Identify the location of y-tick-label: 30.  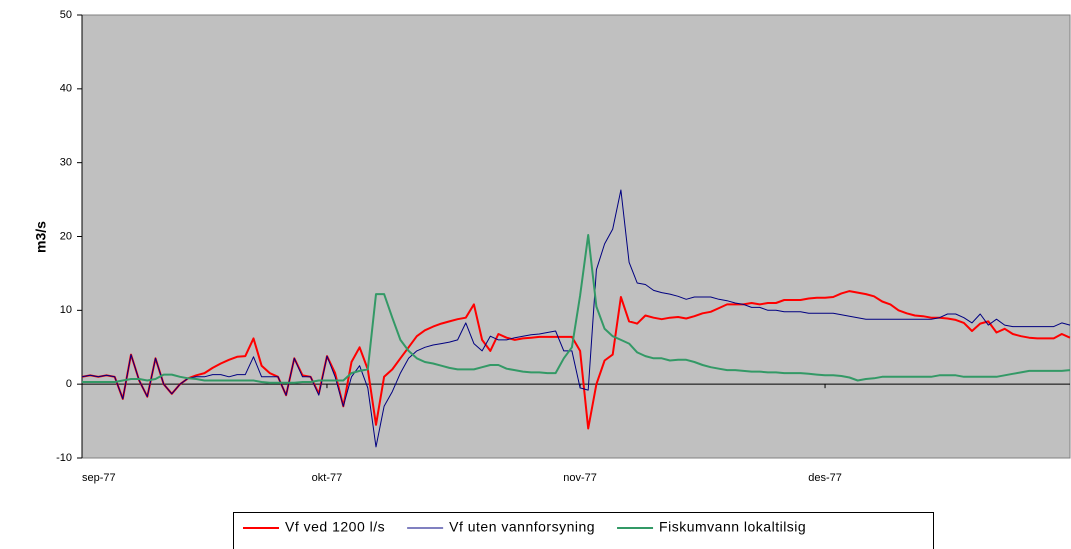
(66, 163).